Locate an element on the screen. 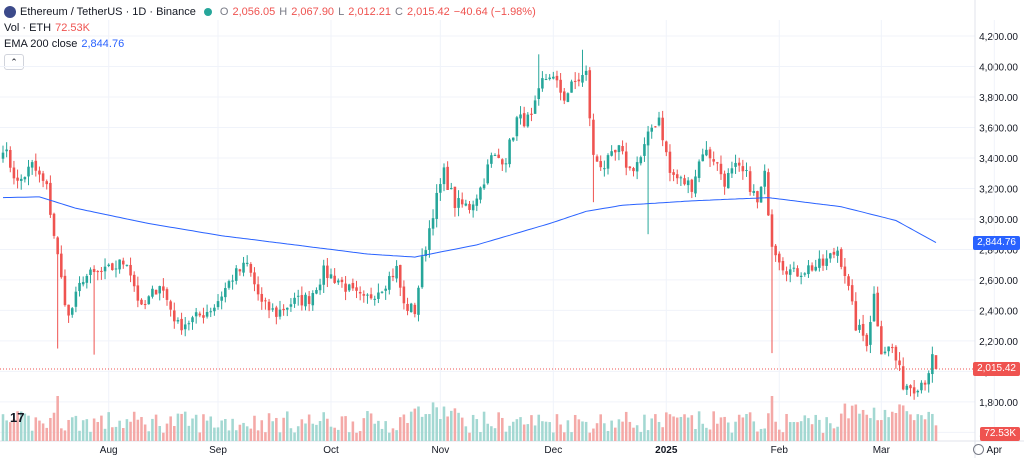 The height and width of the screenshot is (458, 1024). ema-label: EMA 200 close is located at coordinates (41, 44).